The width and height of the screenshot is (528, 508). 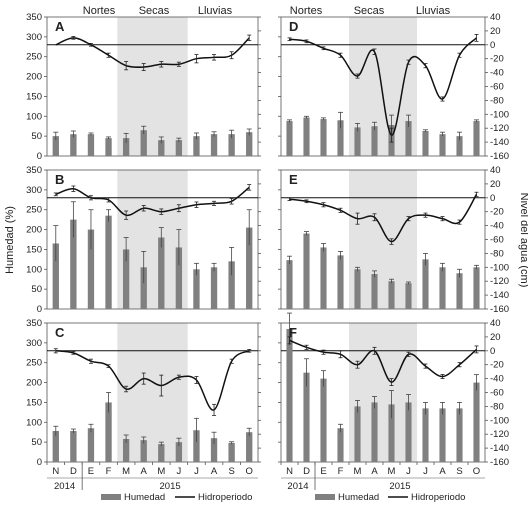 What do you see at coordinates (10, 240) in the screenshot?
I see `left-axis-title: Humedad (%)` at bounding box center [10, 240].